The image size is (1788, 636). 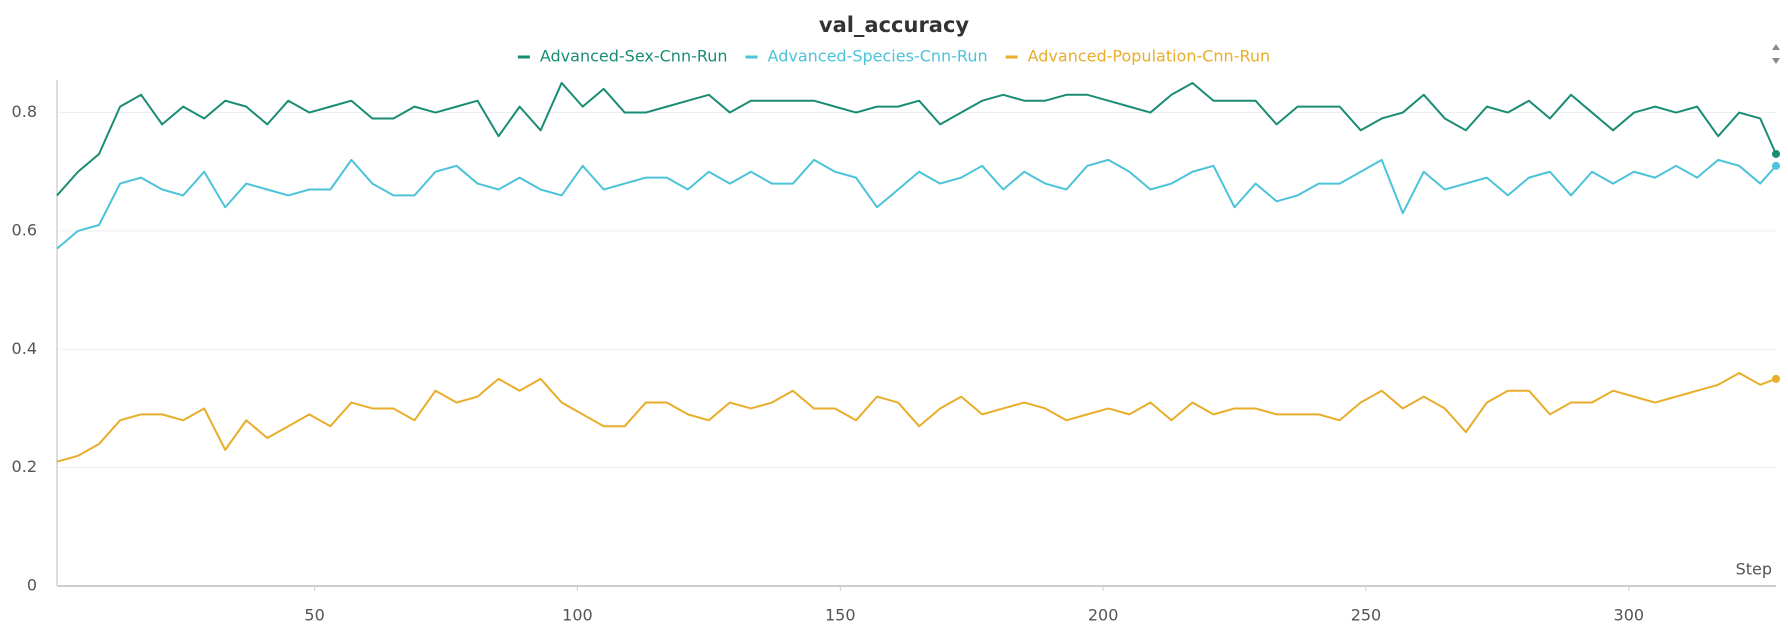 What do you see at coordinates (577, 615) in the screenshot?
I see `x-tick-label: 100` at bounding box center [577, 615].